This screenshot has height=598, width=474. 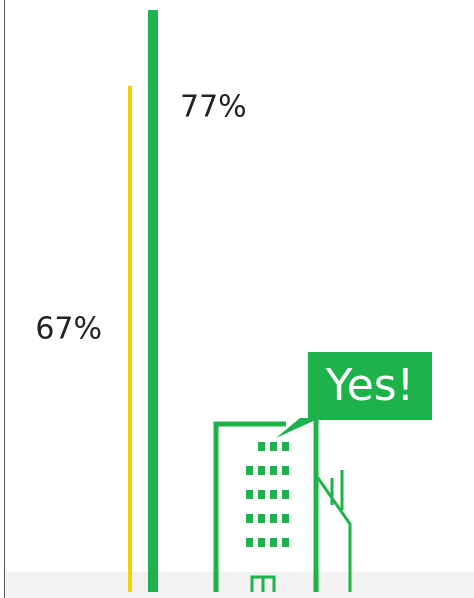 What do you see at coordinates (68, 329) in the screenshot?
I see `value-label: 67%` at bounding box center [68, 329].